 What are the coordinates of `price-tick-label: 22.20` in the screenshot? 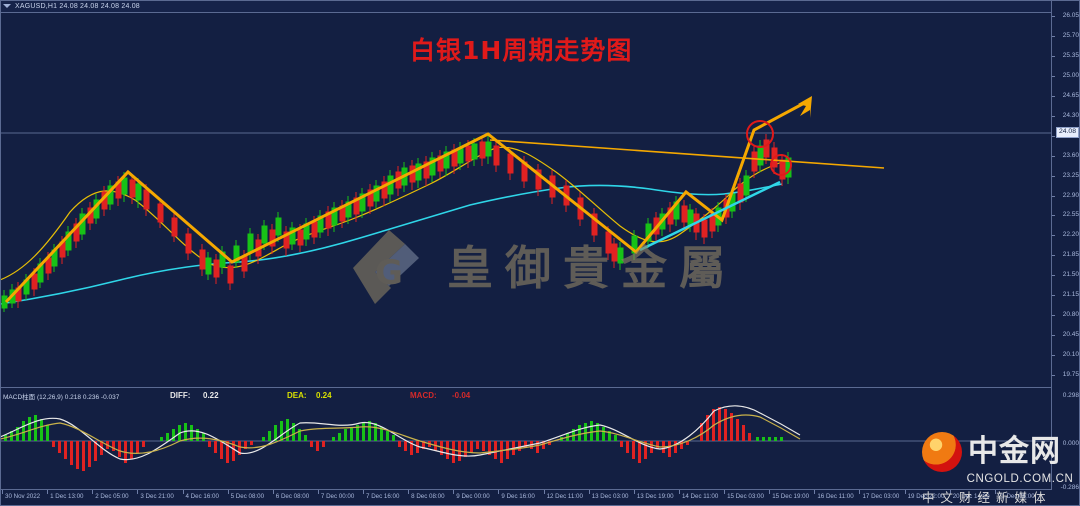 It's located at (1070, 235).